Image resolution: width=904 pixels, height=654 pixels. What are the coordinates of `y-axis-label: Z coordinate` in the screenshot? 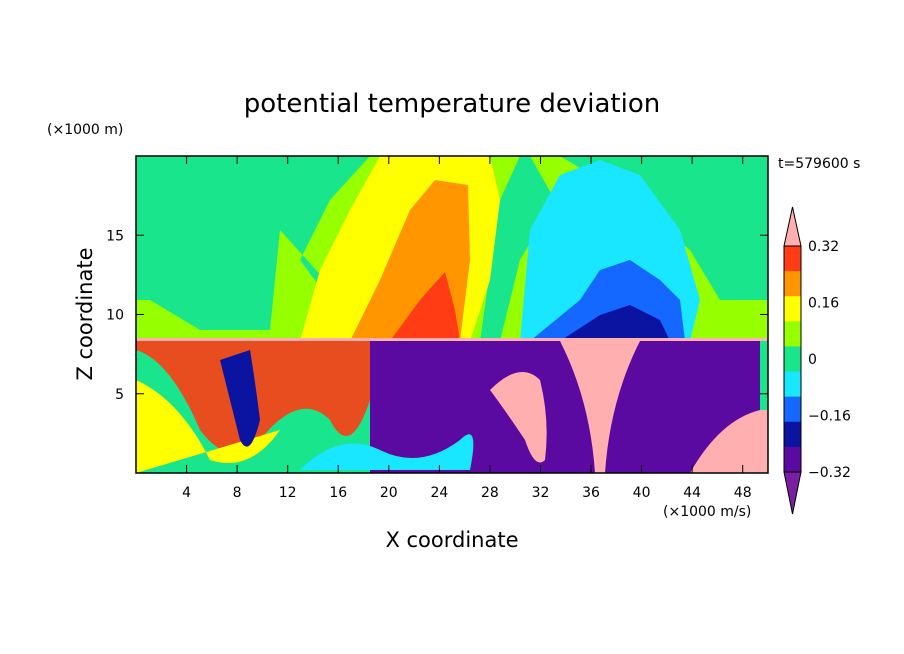 It's located at (85, 313).